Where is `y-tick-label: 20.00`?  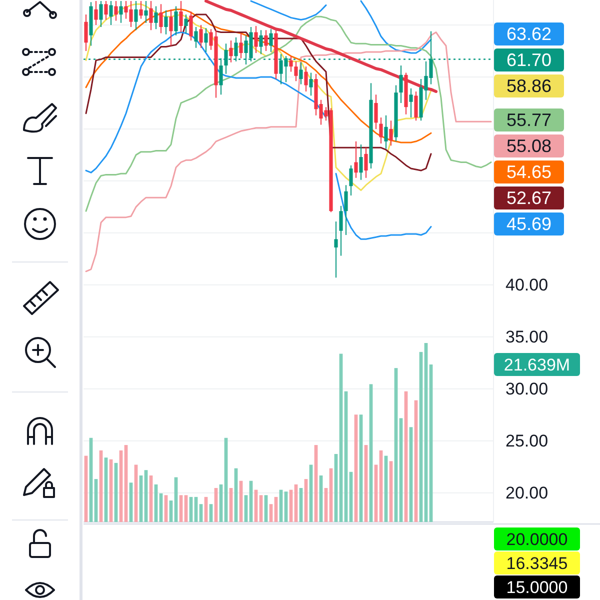
y-tick-label: 20.00 is located at coordinates (527, 492).